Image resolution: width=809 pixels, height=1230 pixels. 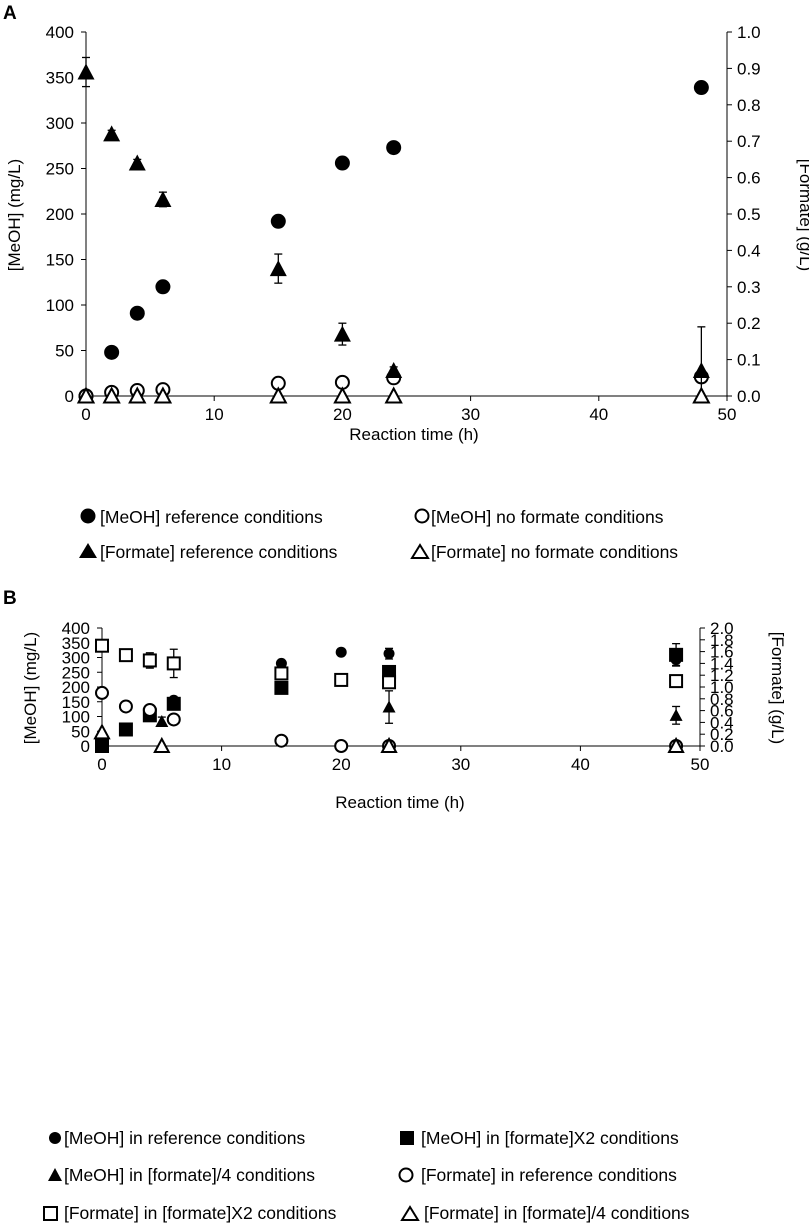 I want to click on legend-a-formate-noformate-label: [Formate] no formate conditions, so click(x=554, y=552).